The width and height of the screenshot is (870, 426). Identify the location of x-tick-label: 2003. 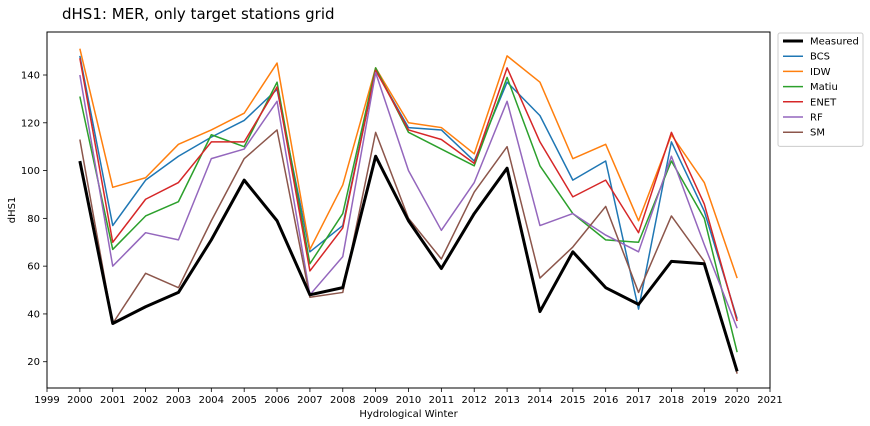
(178, 400).